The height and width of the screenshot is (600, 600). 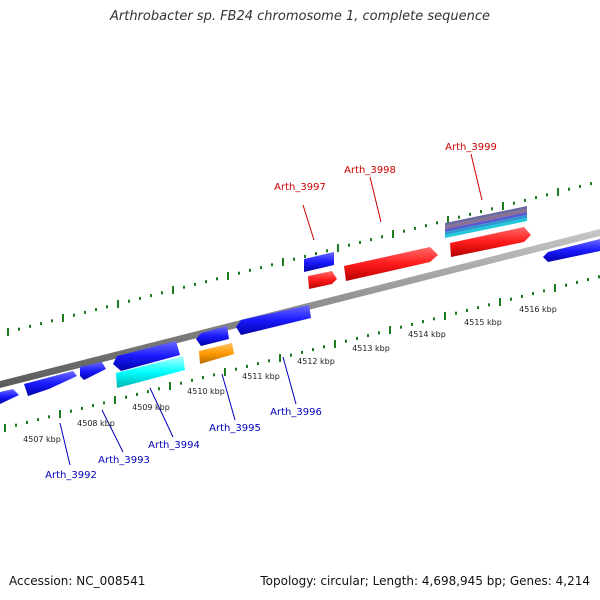 I want to click on gene-label-arth-3998: Arth_3998, so click(x=370, y=170).